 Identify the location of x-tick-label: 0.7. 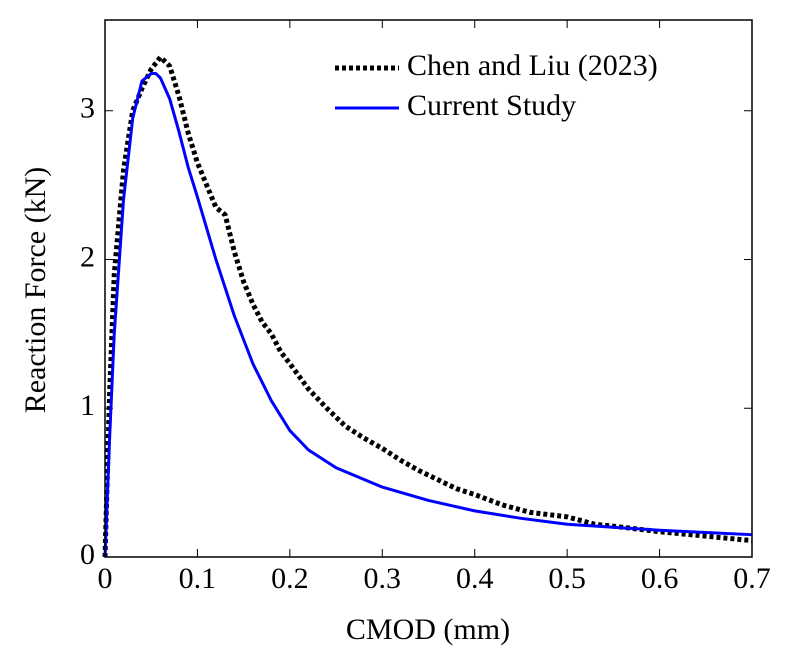
(752, 578).